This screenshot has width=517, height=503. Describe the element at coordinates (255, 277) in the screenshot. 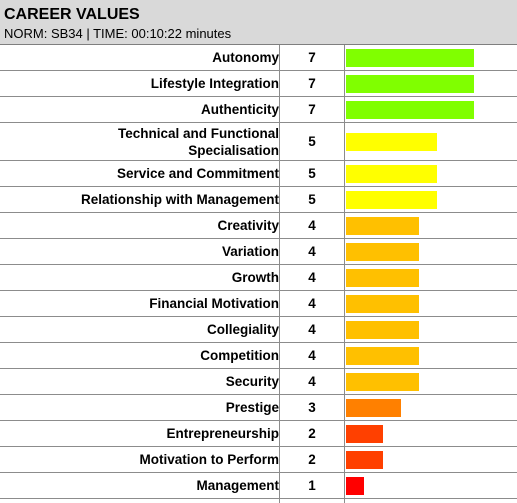

I see `category-label: Growth` at that location.